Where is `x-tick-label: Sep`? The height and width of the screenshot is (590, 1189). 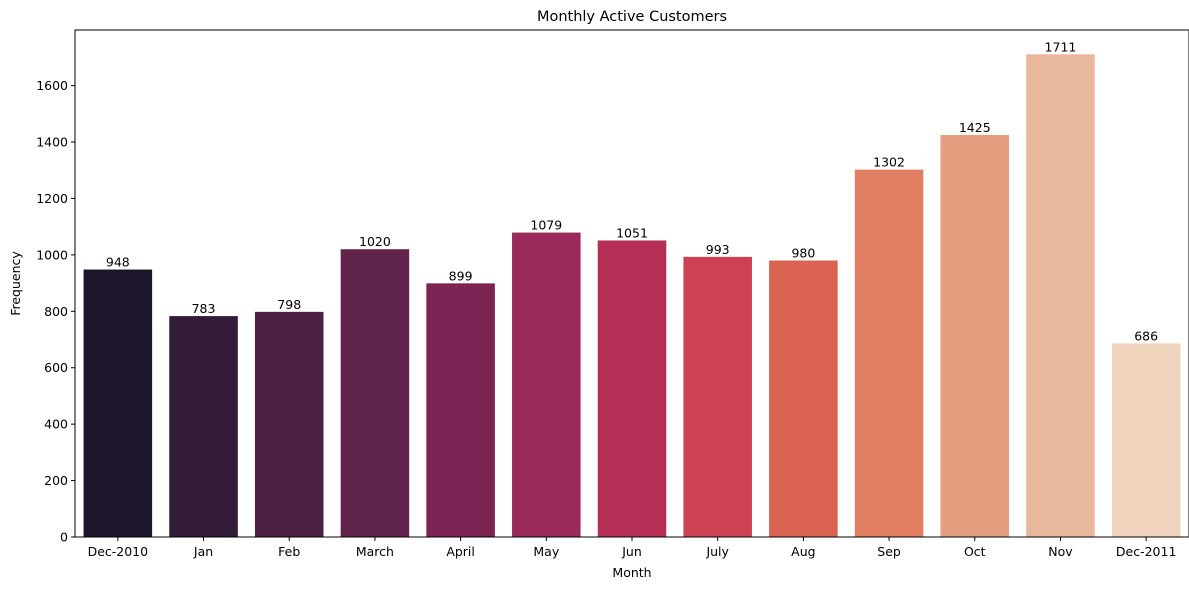 x-tick-label: Sep is located at coordinates (889, 551).